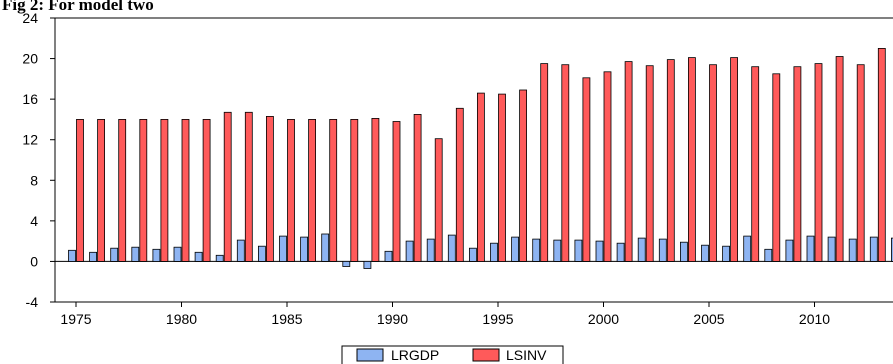 The image size is (893, 364). I want to click on bar-lsinv-2009, so click(797, 164).